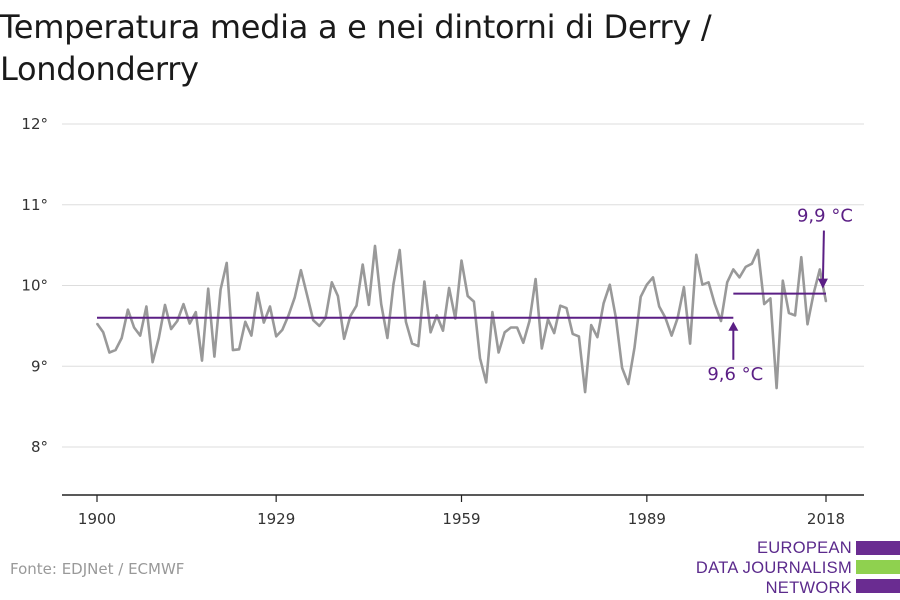 The image size is (900, 600). Describe the element at coordinates (647, 519) in the screenshot. I see `x-tick-label: 1989` at that location.